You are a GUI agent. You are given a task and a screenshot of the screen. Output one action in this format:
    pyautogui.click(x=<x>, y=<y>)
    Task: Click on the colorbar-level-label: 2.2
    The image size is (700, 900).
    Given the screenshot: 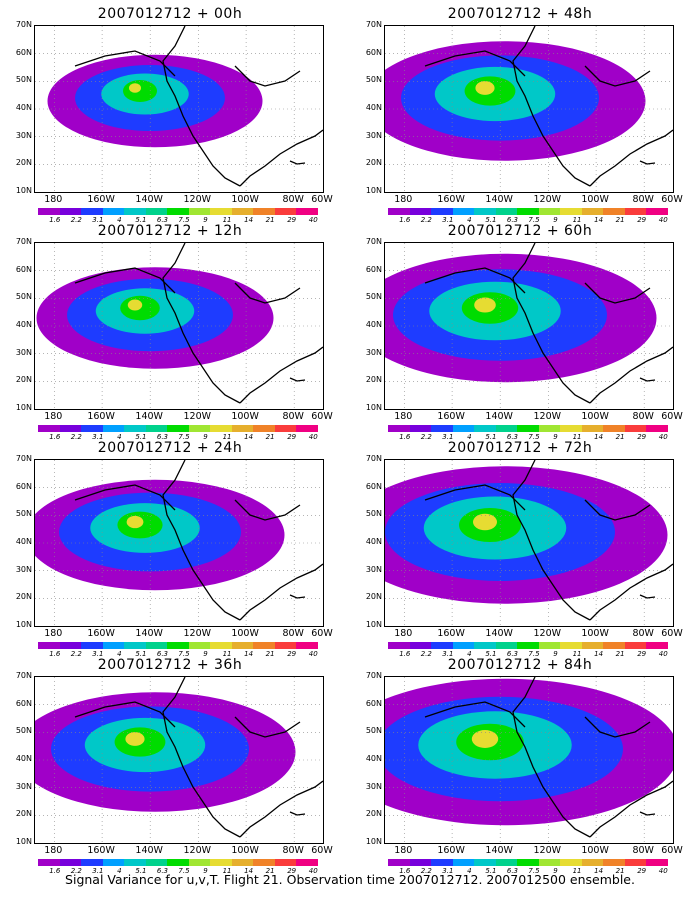 What is the action you would take?
    pyautogui.click(x=426, y=871)
    